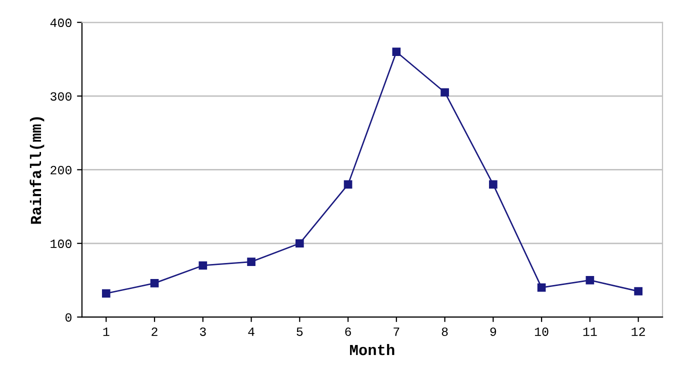 The width and height of the screenshot is (683, 373). Describe the element at coordinates (61, 244) in the screenshot. I see `y-tick-label: 100` at that location.